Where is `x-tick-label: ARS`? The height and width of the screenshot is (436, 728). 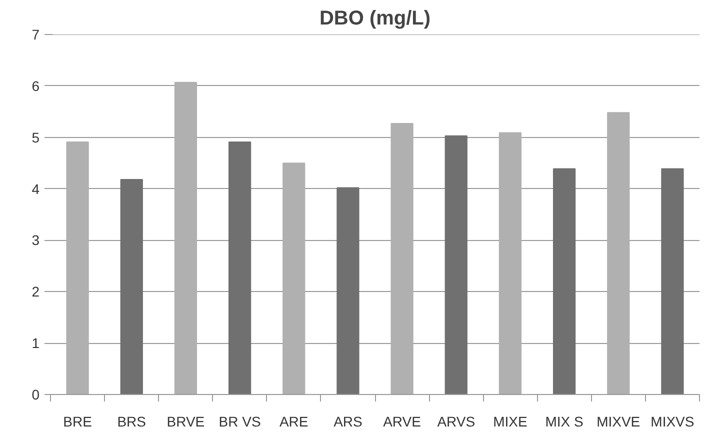 x-tick-label: ARS is located at coordinates (348, 422).